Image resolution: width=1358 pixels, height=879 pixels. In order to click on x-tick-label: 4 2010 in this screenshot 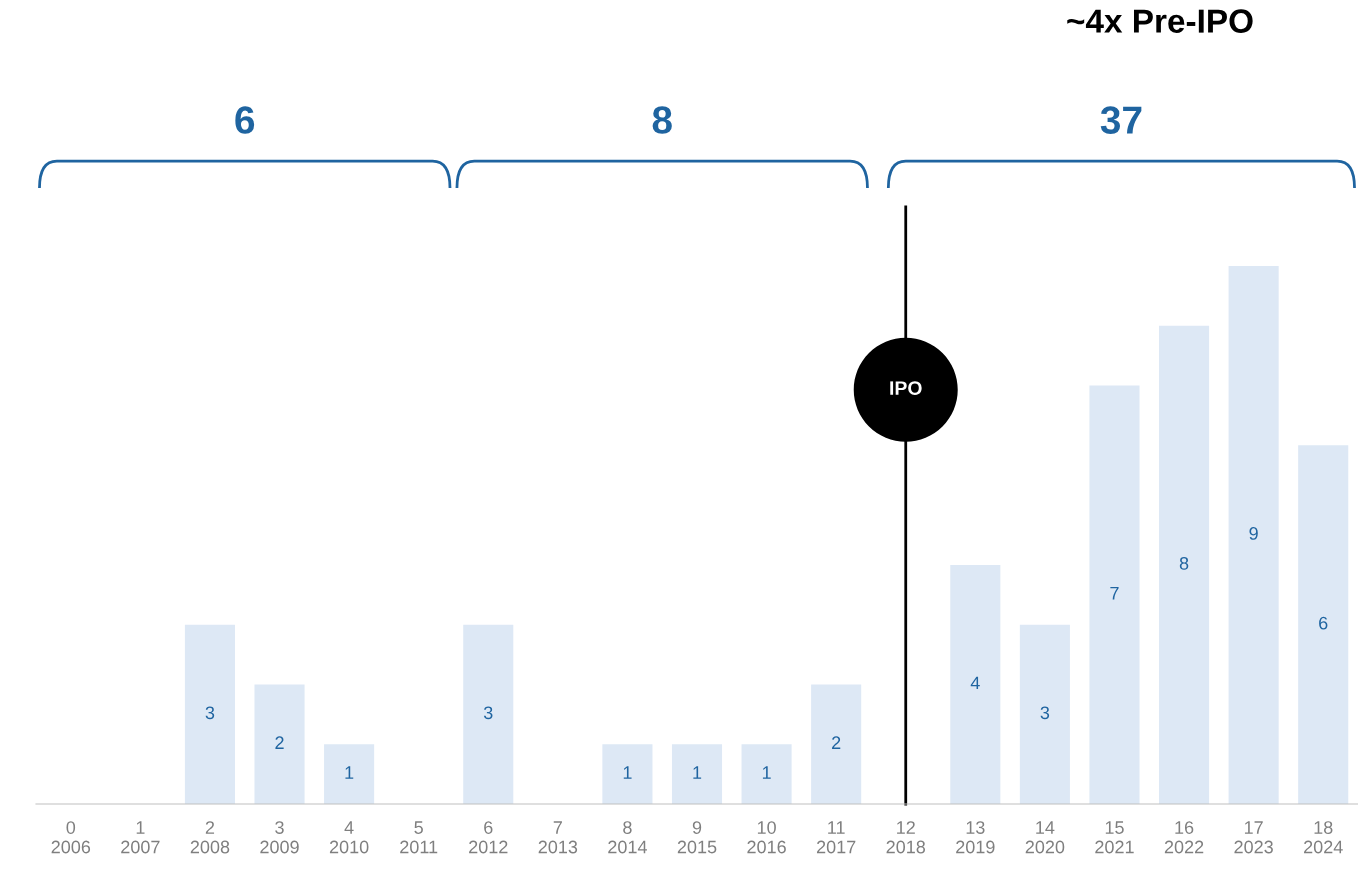, I will do `click(349, 837)`.